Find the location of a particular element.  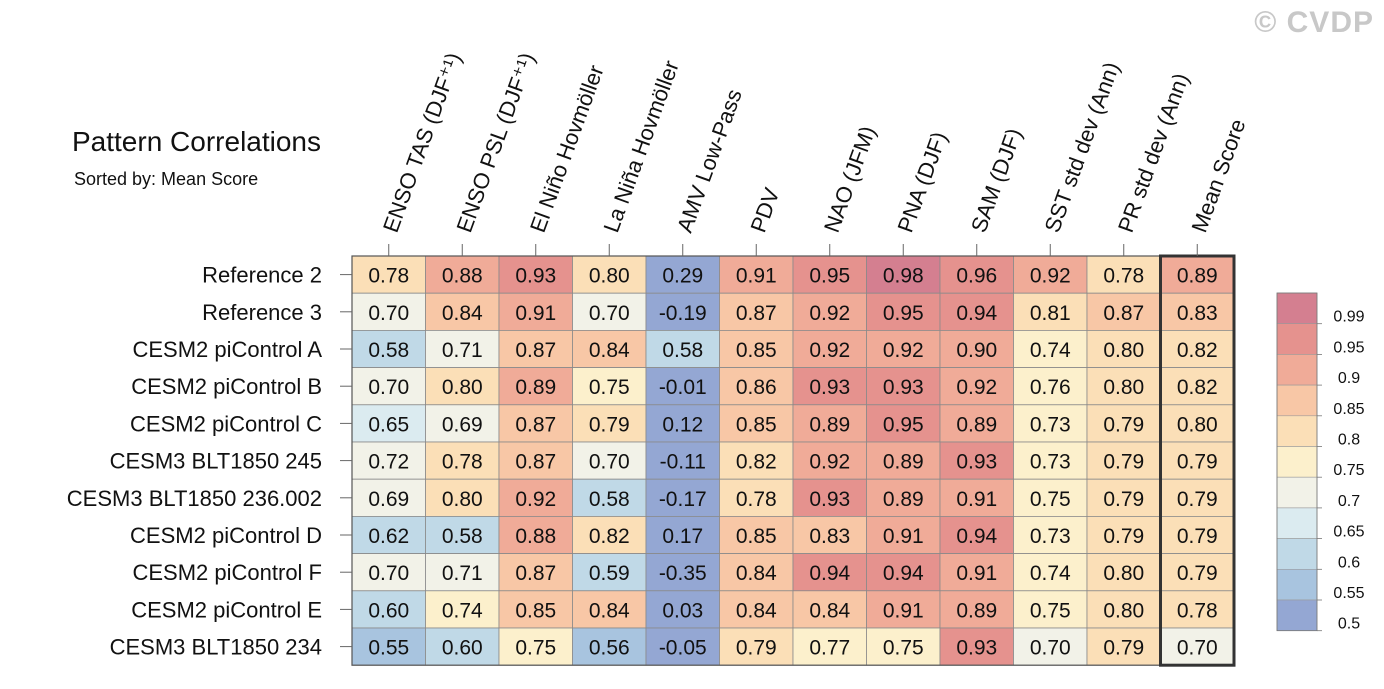

cell-value-label: 0.71 is located at coordinates (462, 573).